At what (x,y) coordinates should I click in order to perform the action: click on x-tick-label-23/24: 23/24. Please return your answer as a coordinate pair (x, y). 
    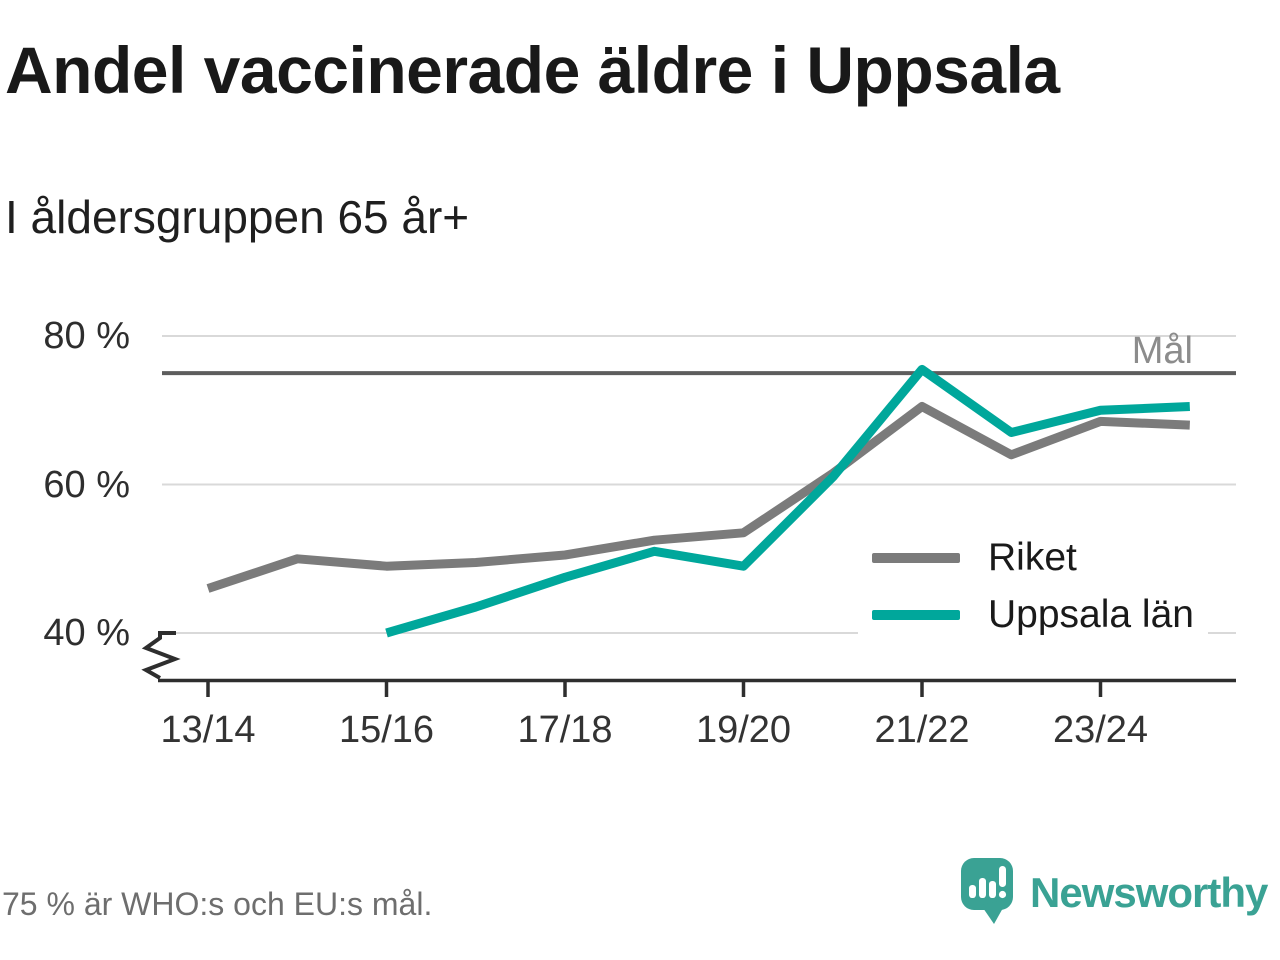
    Looking at the image, I should click on (1100, 730).